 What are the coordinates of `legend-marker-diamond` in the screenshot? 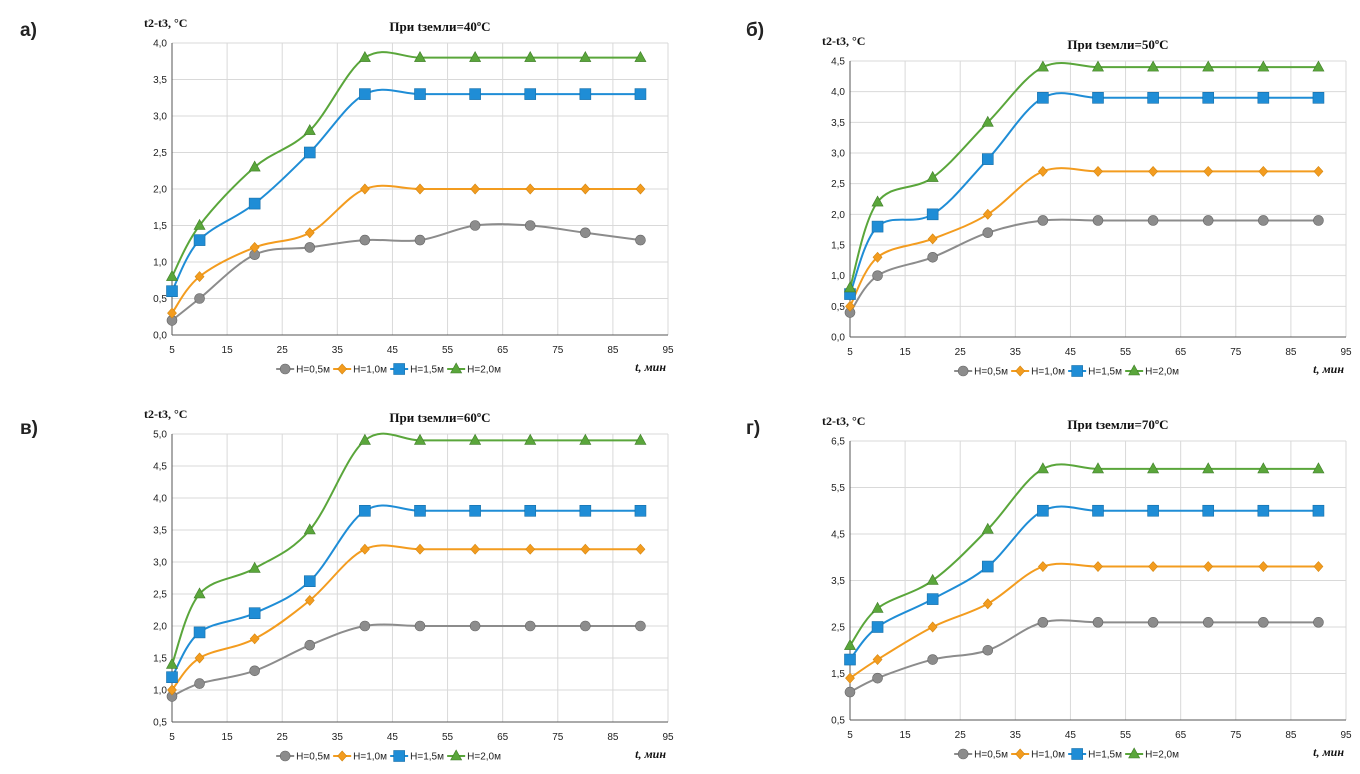 It's located at (1020, 371).